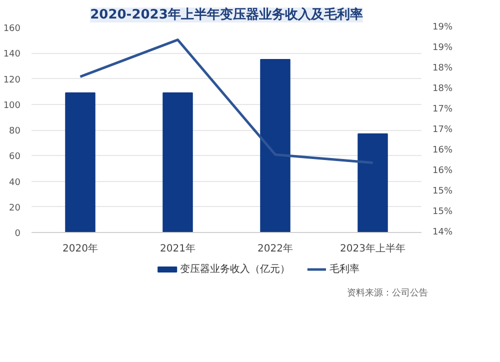 The width and height of the screenshot is (500, 362). Describe the element at coordinates (15, 131) in the screenshot. I see `y-tick-label: 80` at that location.